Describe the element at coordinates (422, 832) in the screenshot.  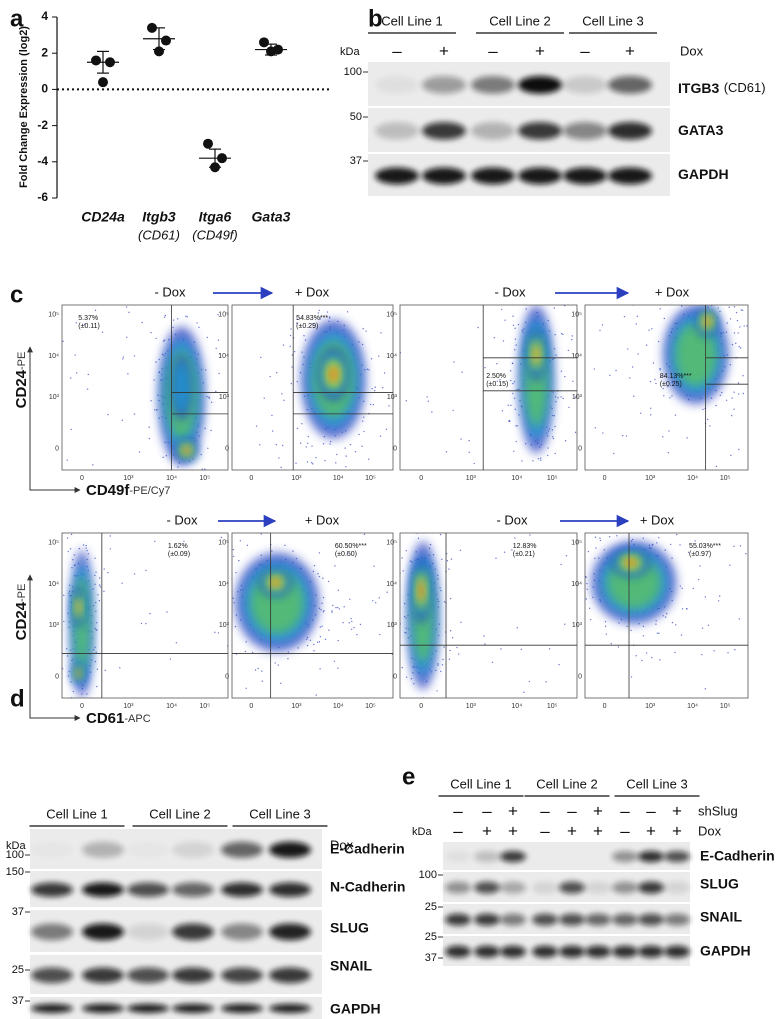
I see `kda-label: kDa` at that location.